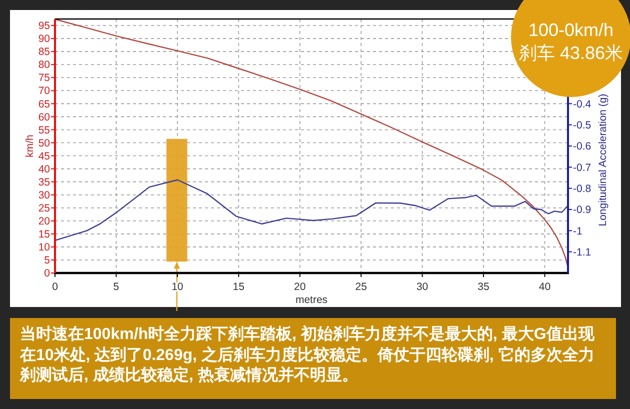 Image resolution: width=630 pixels, height=409 pixels. Describe the element at coordinates (238, 287) in the screenshot. I see `x-tick-label: 15` at that location.